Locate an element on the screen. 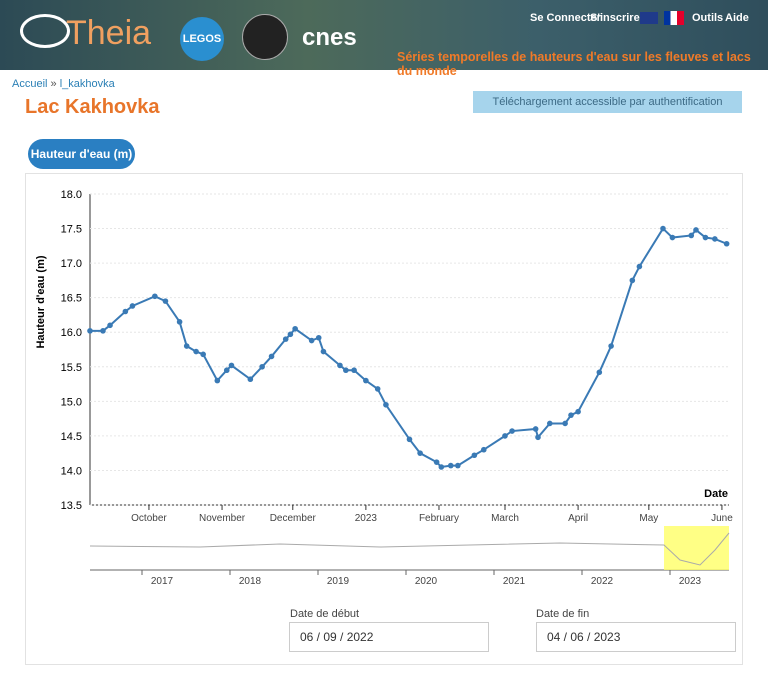 The height and width of the screenshot is (698, 768). date-start-label: Date de début is located at coordinates (324, 614).